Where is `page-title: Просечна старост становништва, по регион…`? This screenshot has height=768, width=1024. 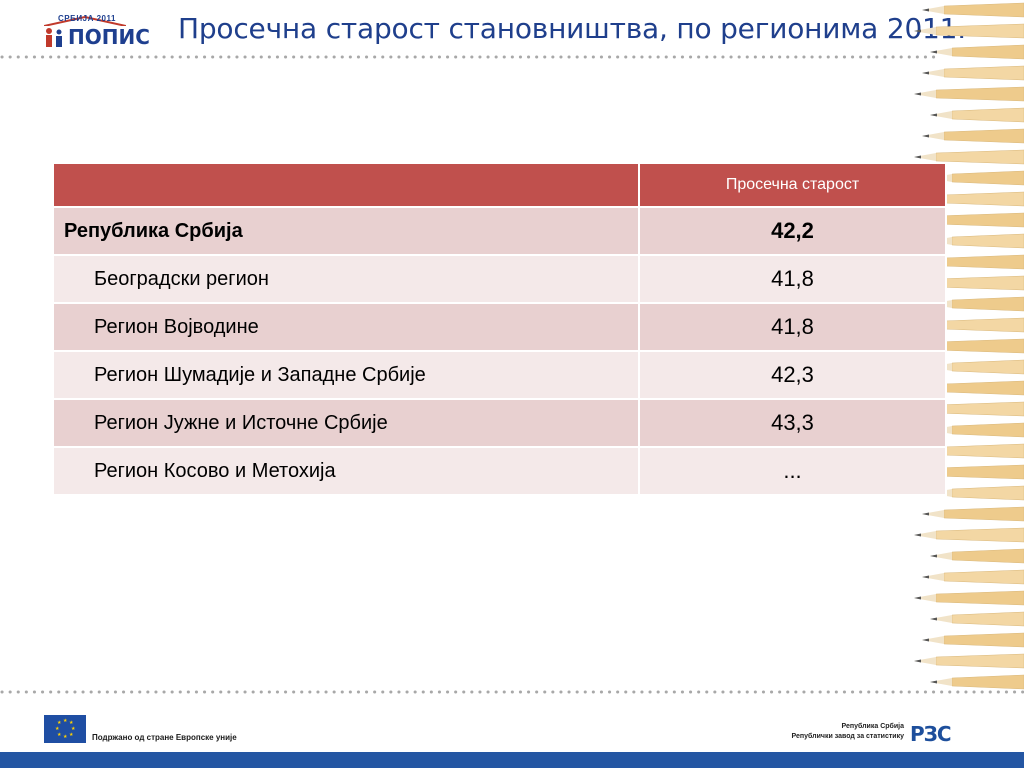
page-title: Просечна старост становништва, по регион… is located at coordinates (572, 28).